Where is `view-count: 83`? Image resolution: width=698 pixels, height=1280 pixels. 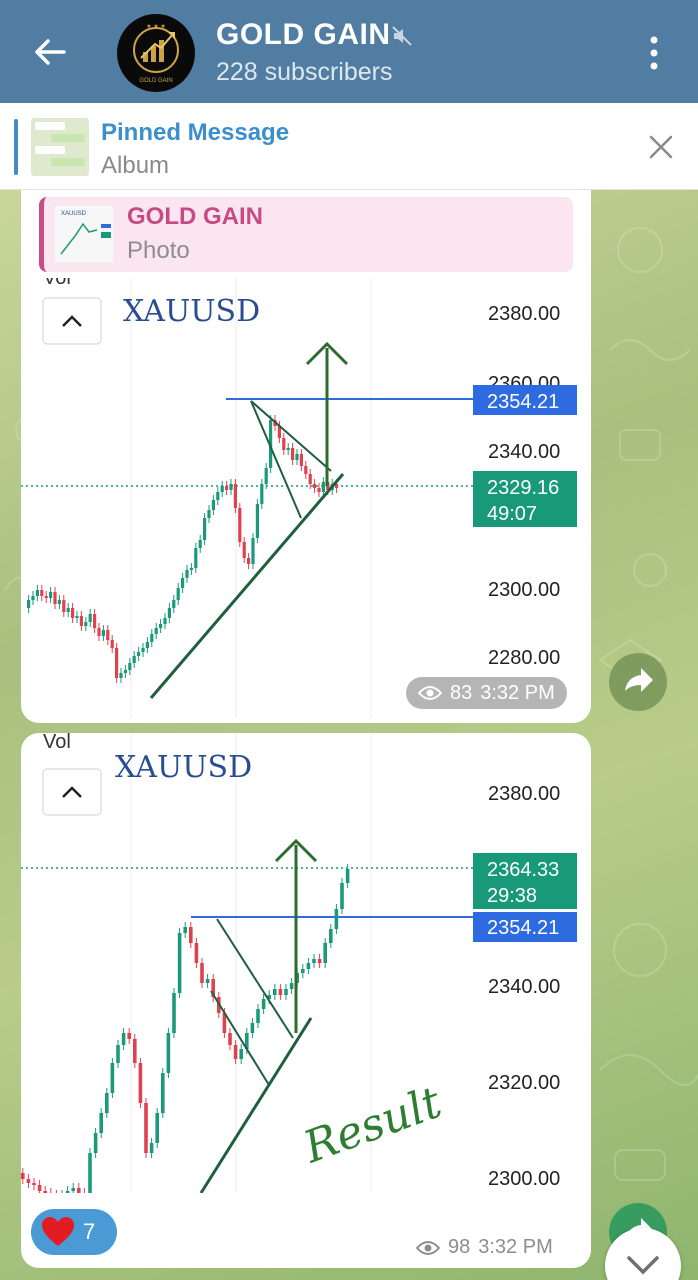 view-count: 83 is located at coordinates (461, 692).